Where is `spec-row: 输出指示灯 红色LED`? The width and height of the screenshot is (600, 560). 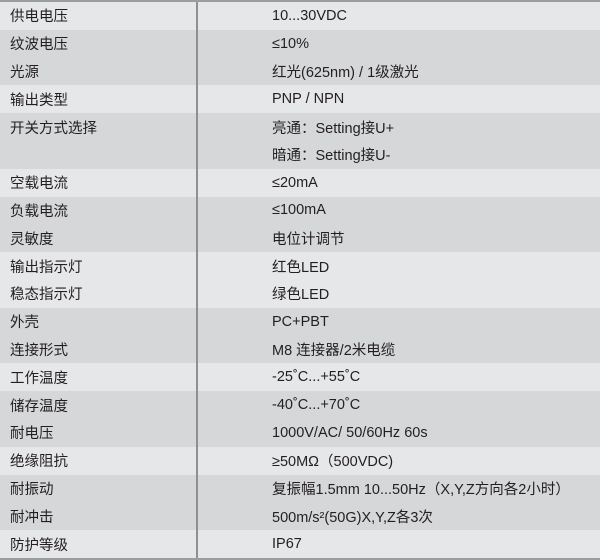
spec-row: 输出指示灯 红色LED is located at coordinates (300, 266).